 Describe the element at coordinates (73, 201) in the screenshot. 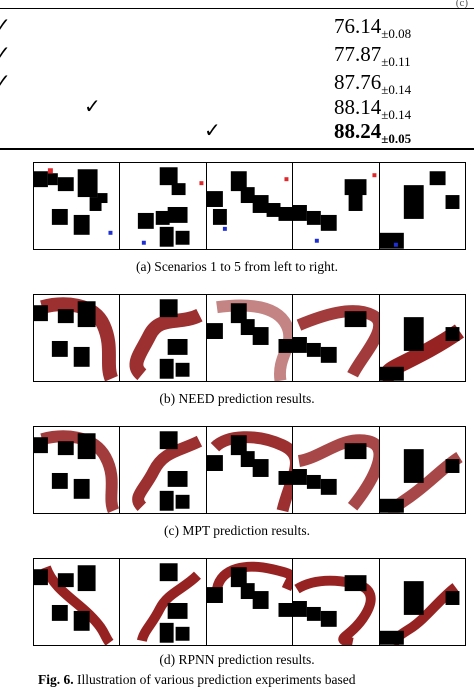

I see `scenario-1-map` at that location.